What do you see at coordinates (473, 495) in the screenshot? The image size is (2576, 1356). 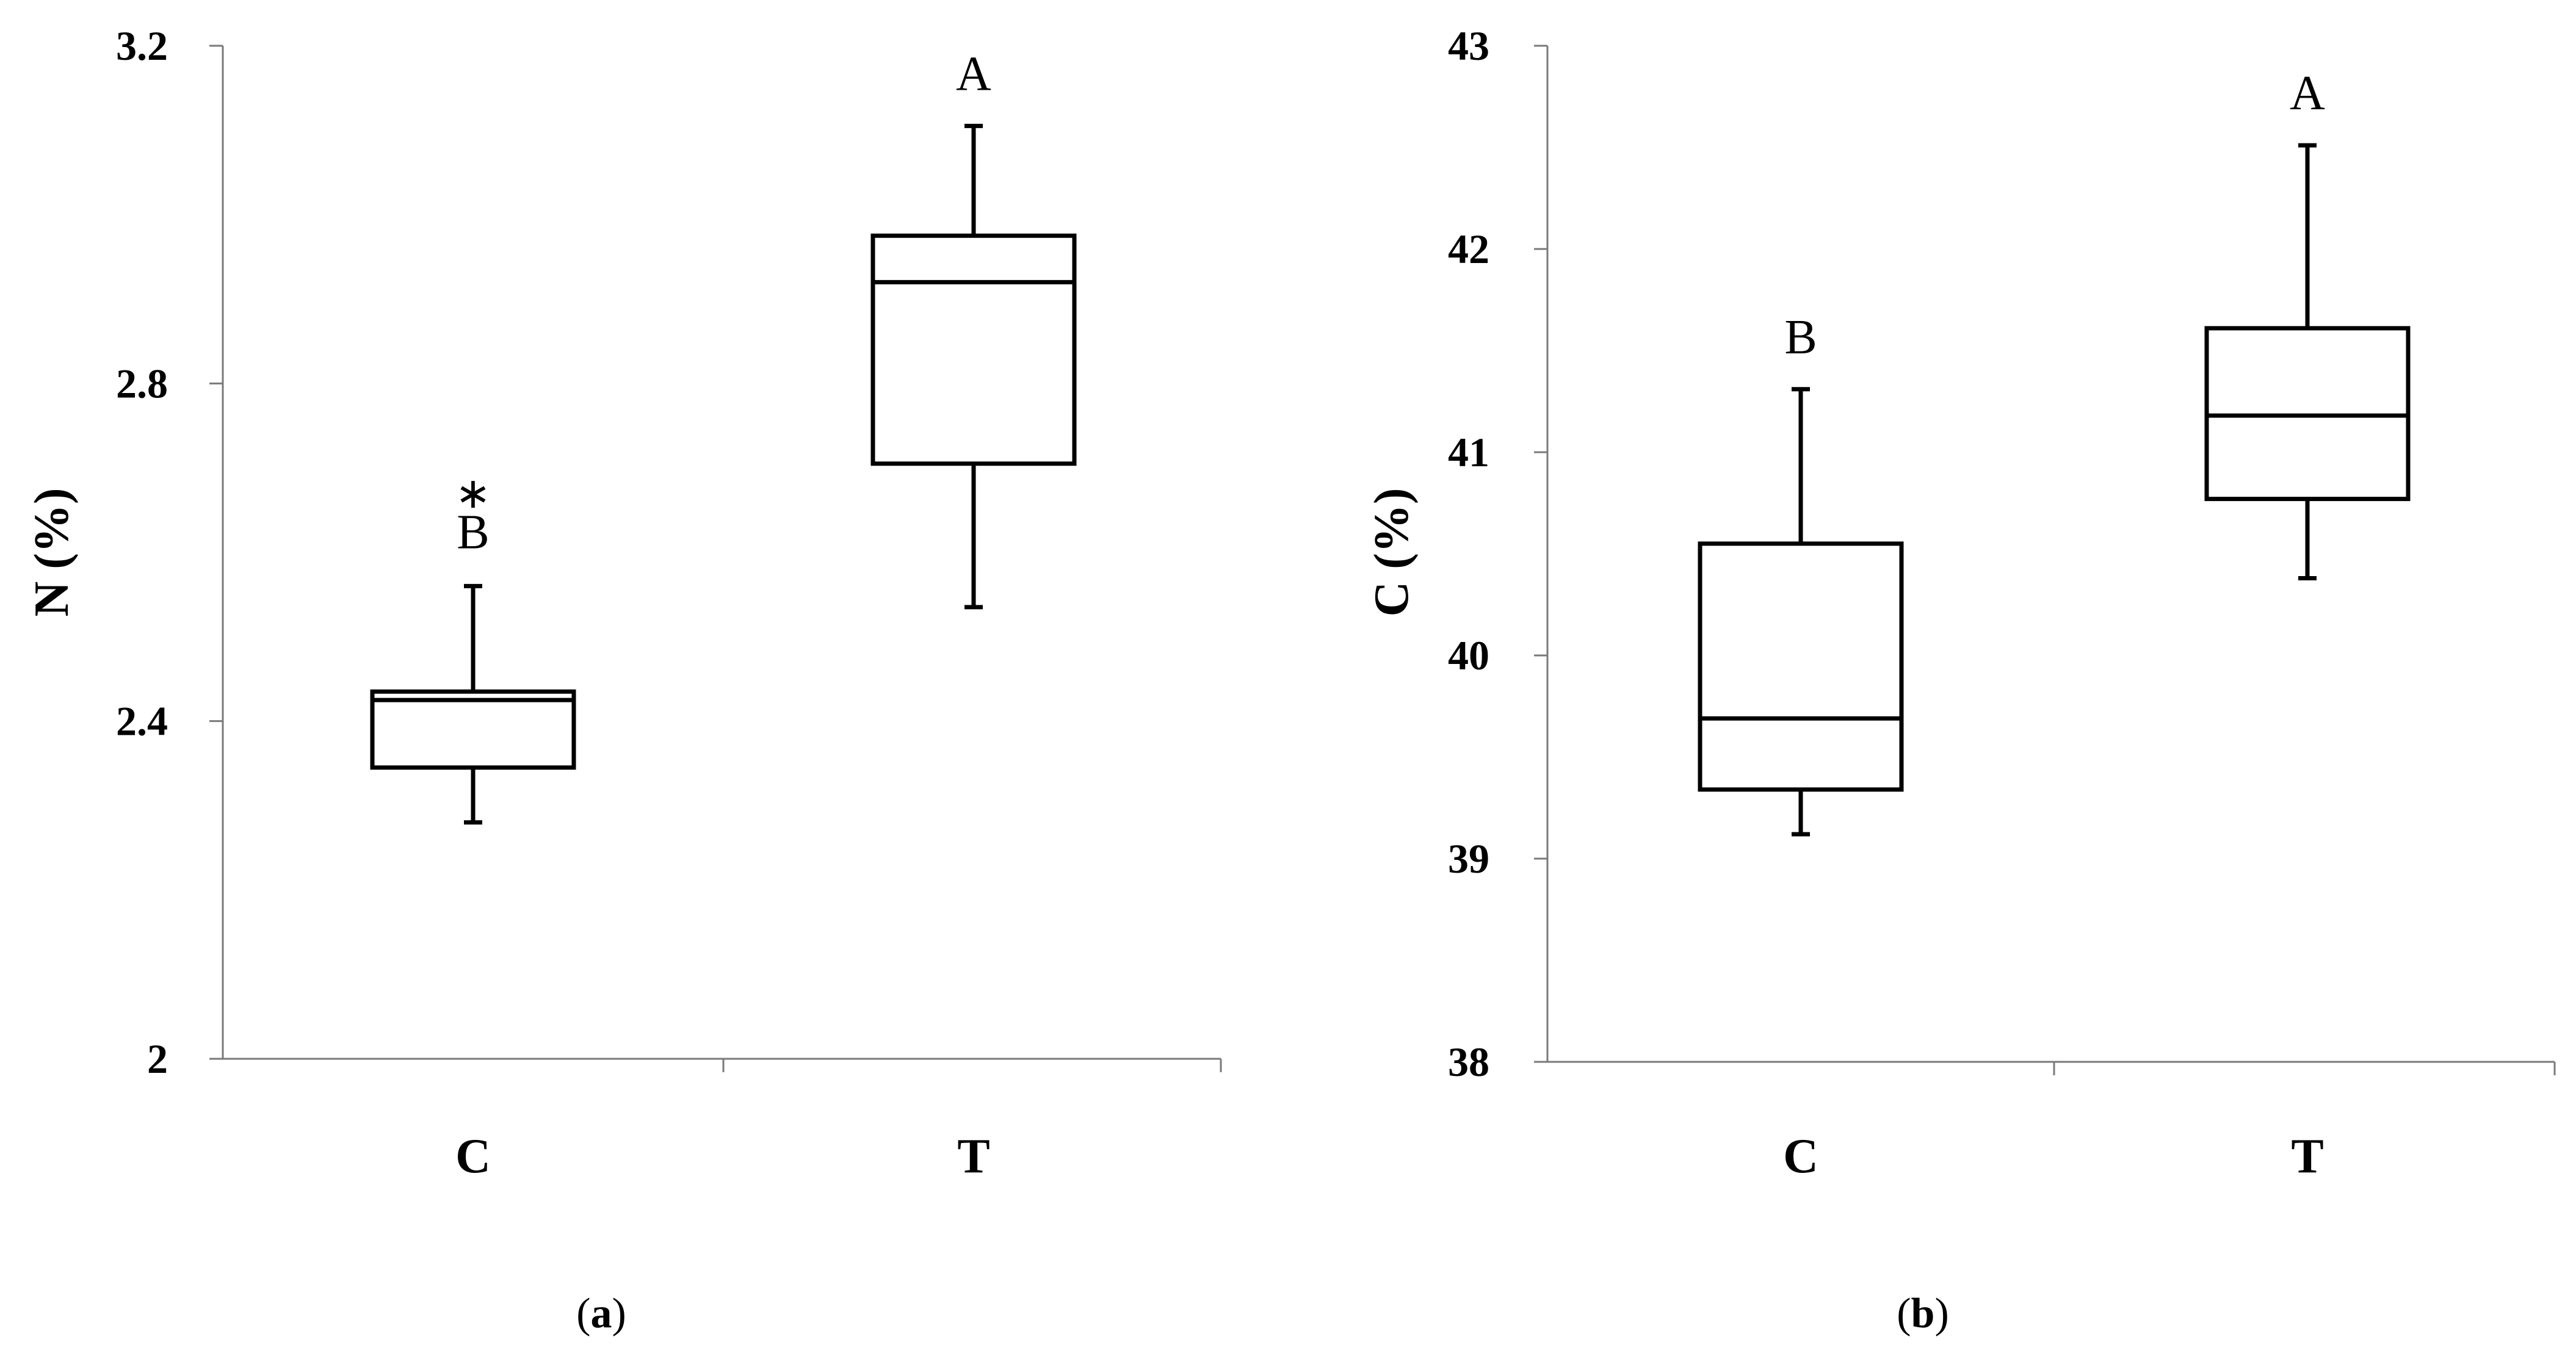 I see `panel-a-outlier-marker: ∗` at bounding box center [473, 495].